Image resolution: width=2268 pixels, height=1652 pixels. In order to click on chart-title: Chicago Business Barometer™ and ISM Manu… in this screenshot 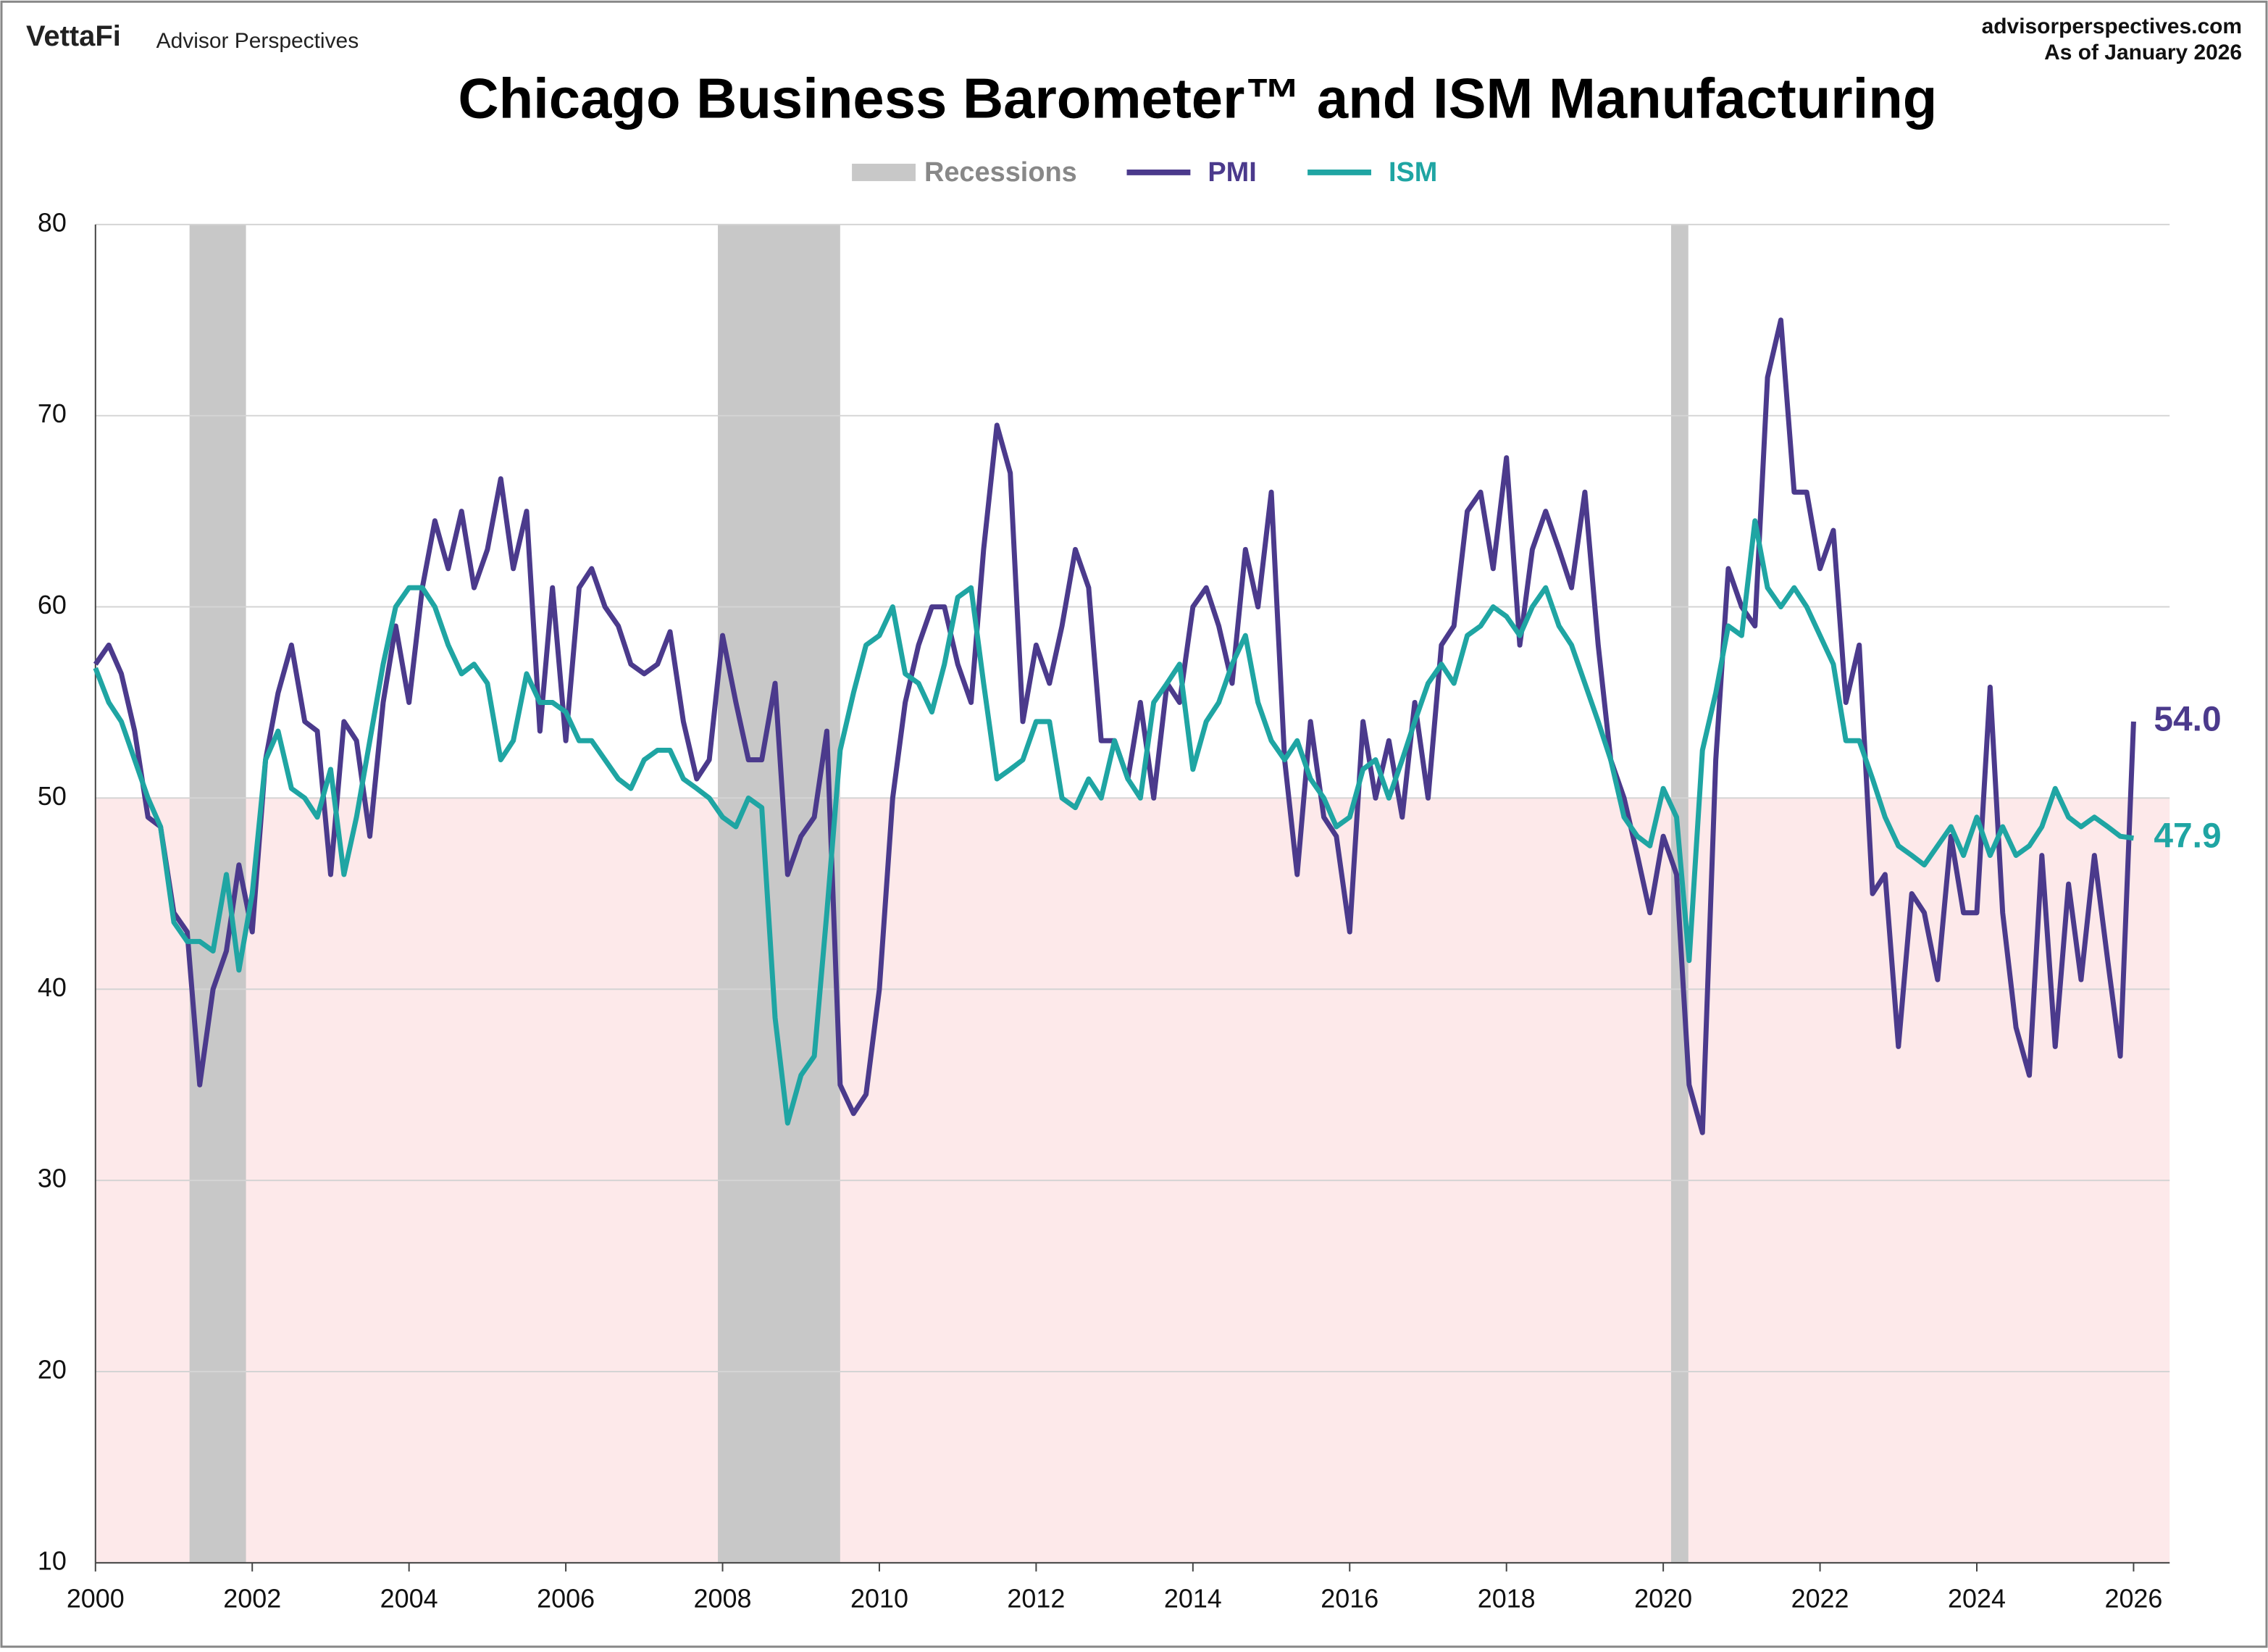, I will do `click(1198, 98)`.